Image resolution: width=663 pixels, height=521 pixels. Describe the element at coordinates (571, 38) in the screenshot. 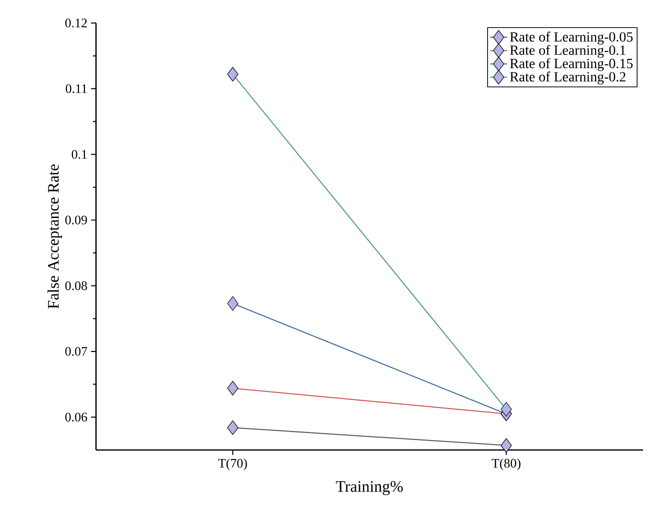

I see `legend-label: Rate of Learning-0.05` at that location.